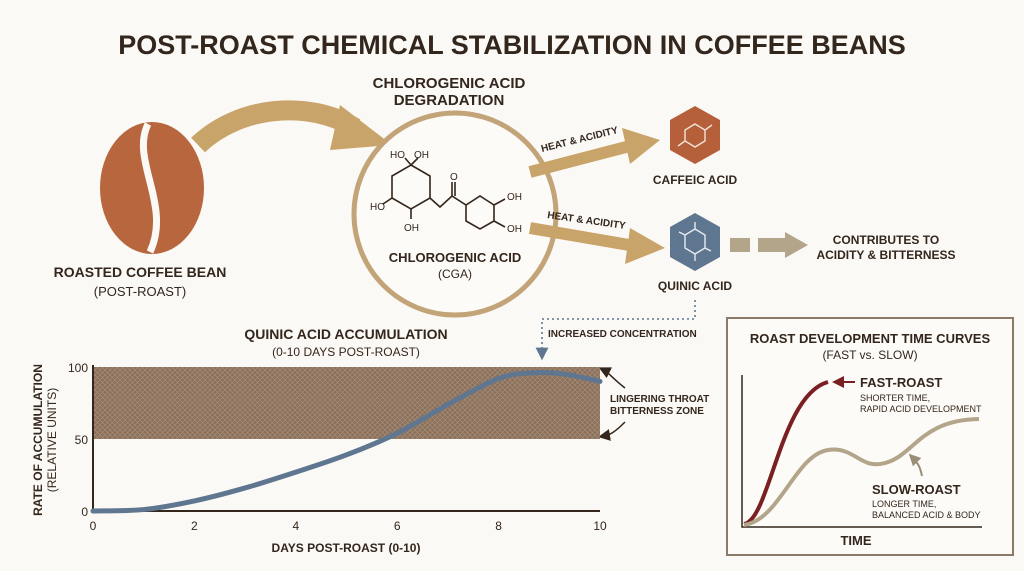 The height and width of the screenshot is (571, 1024). What do you see at coordinates (194, 526) in the screenshot?
I see `x-tick-label: 2` at bounding box center [194, 526].